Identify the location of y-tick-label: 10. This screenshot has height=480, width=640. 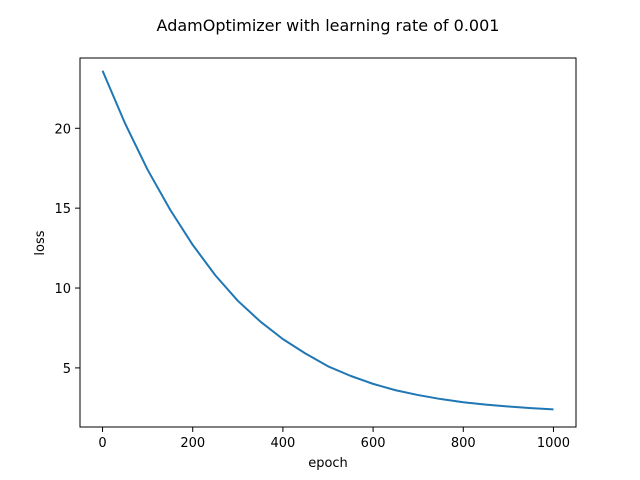
(62, 289).